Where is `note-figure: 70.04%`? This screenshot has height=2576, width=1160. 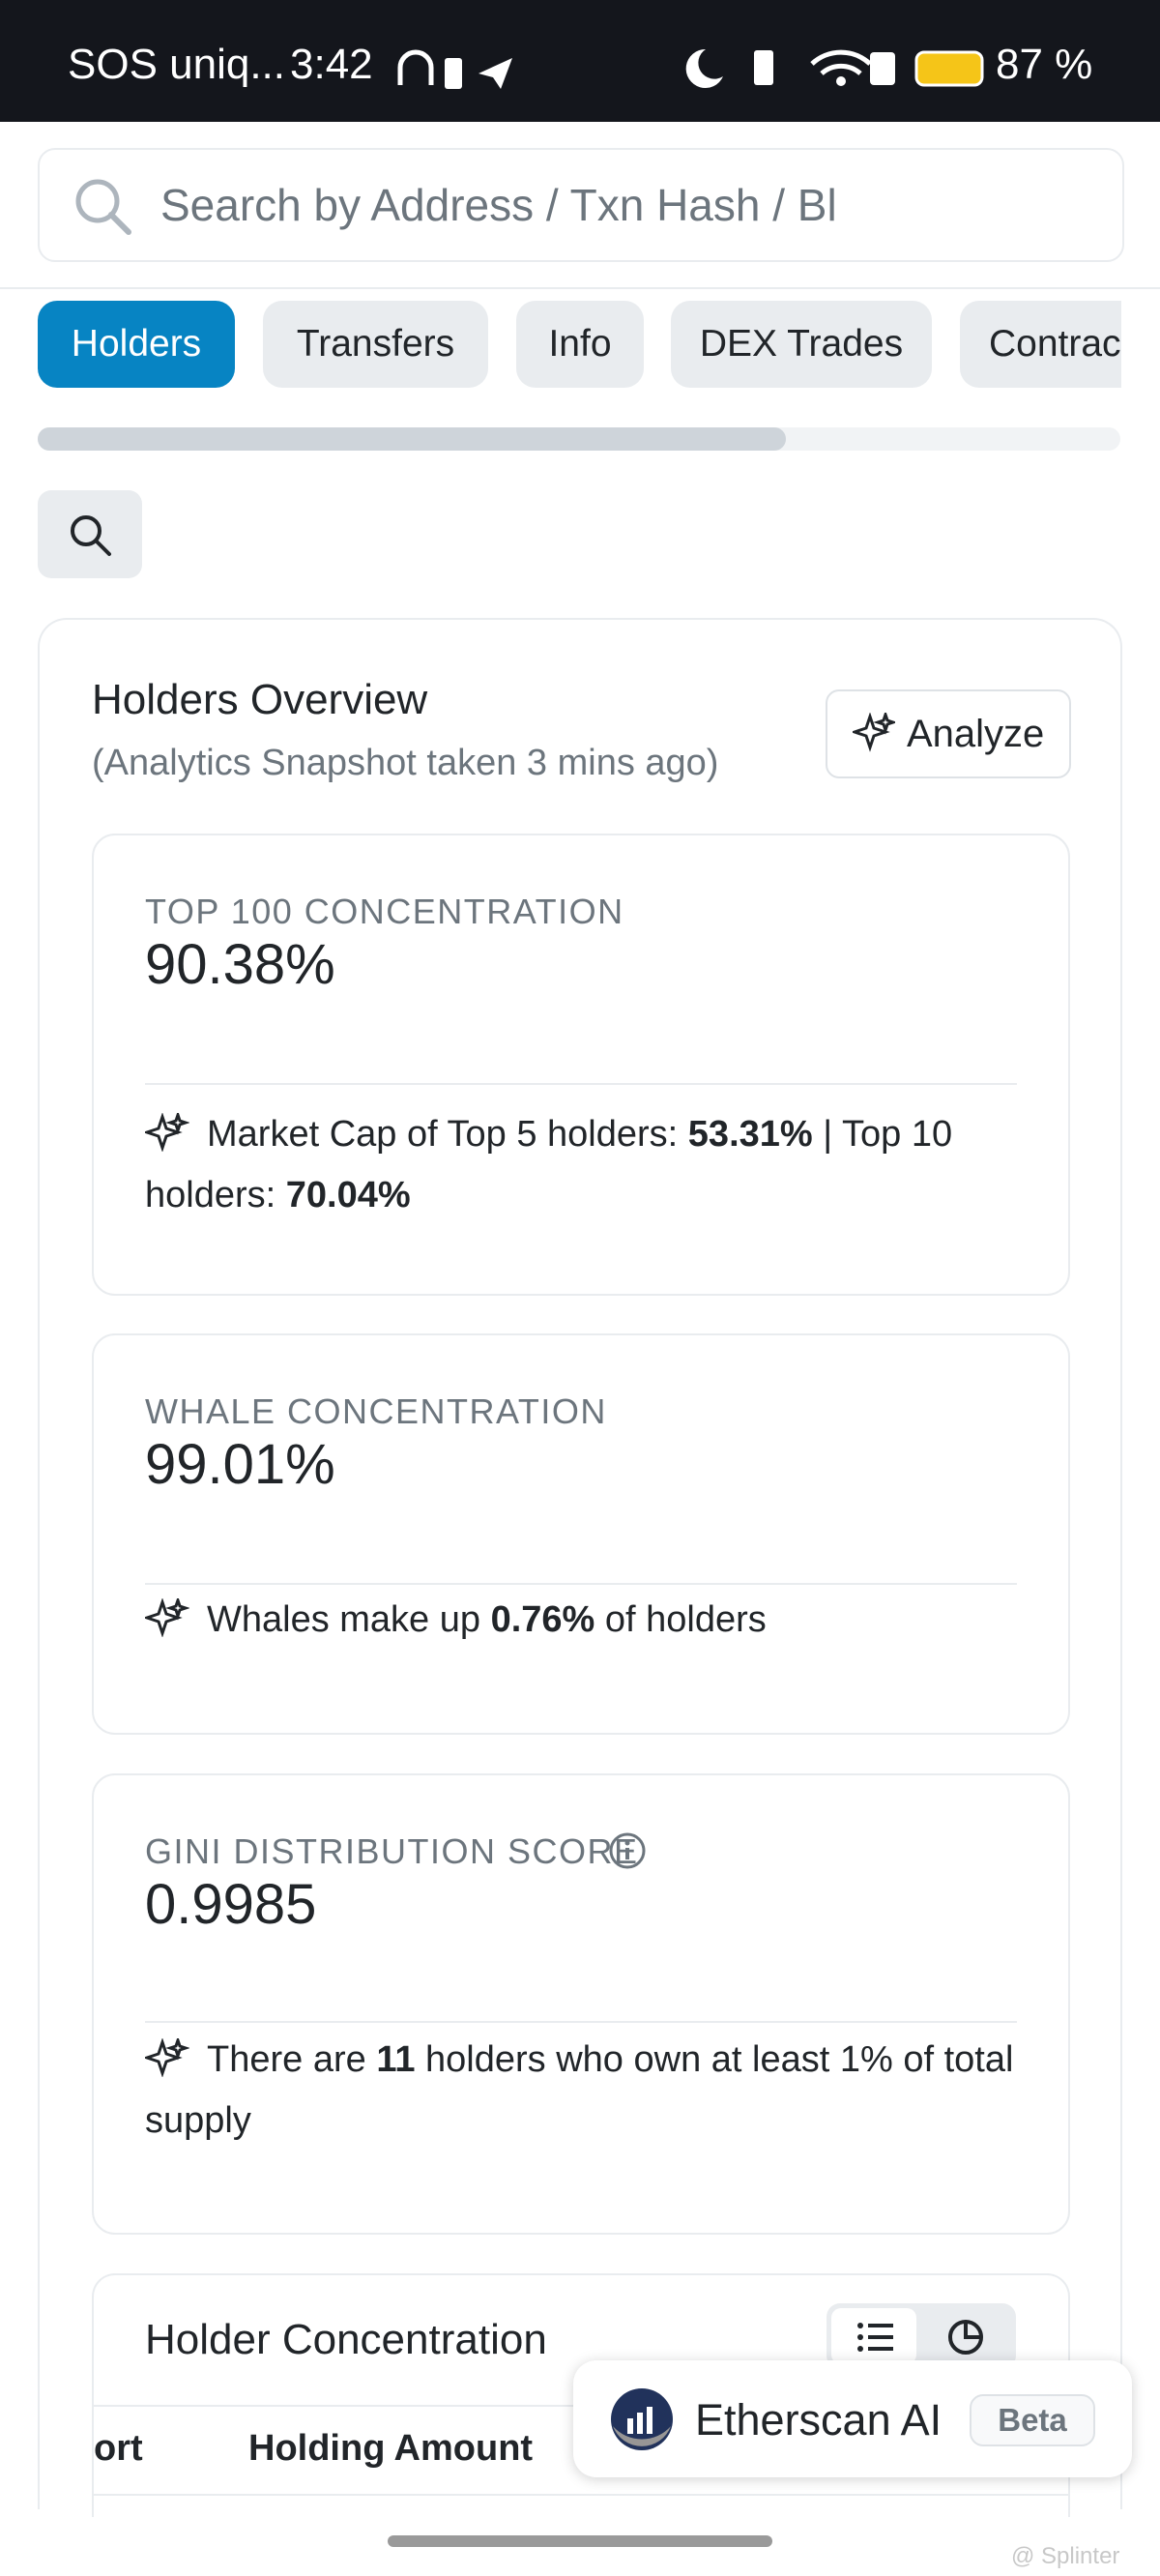
note-figure: 70.04% is located at coordinates (348, 1195).